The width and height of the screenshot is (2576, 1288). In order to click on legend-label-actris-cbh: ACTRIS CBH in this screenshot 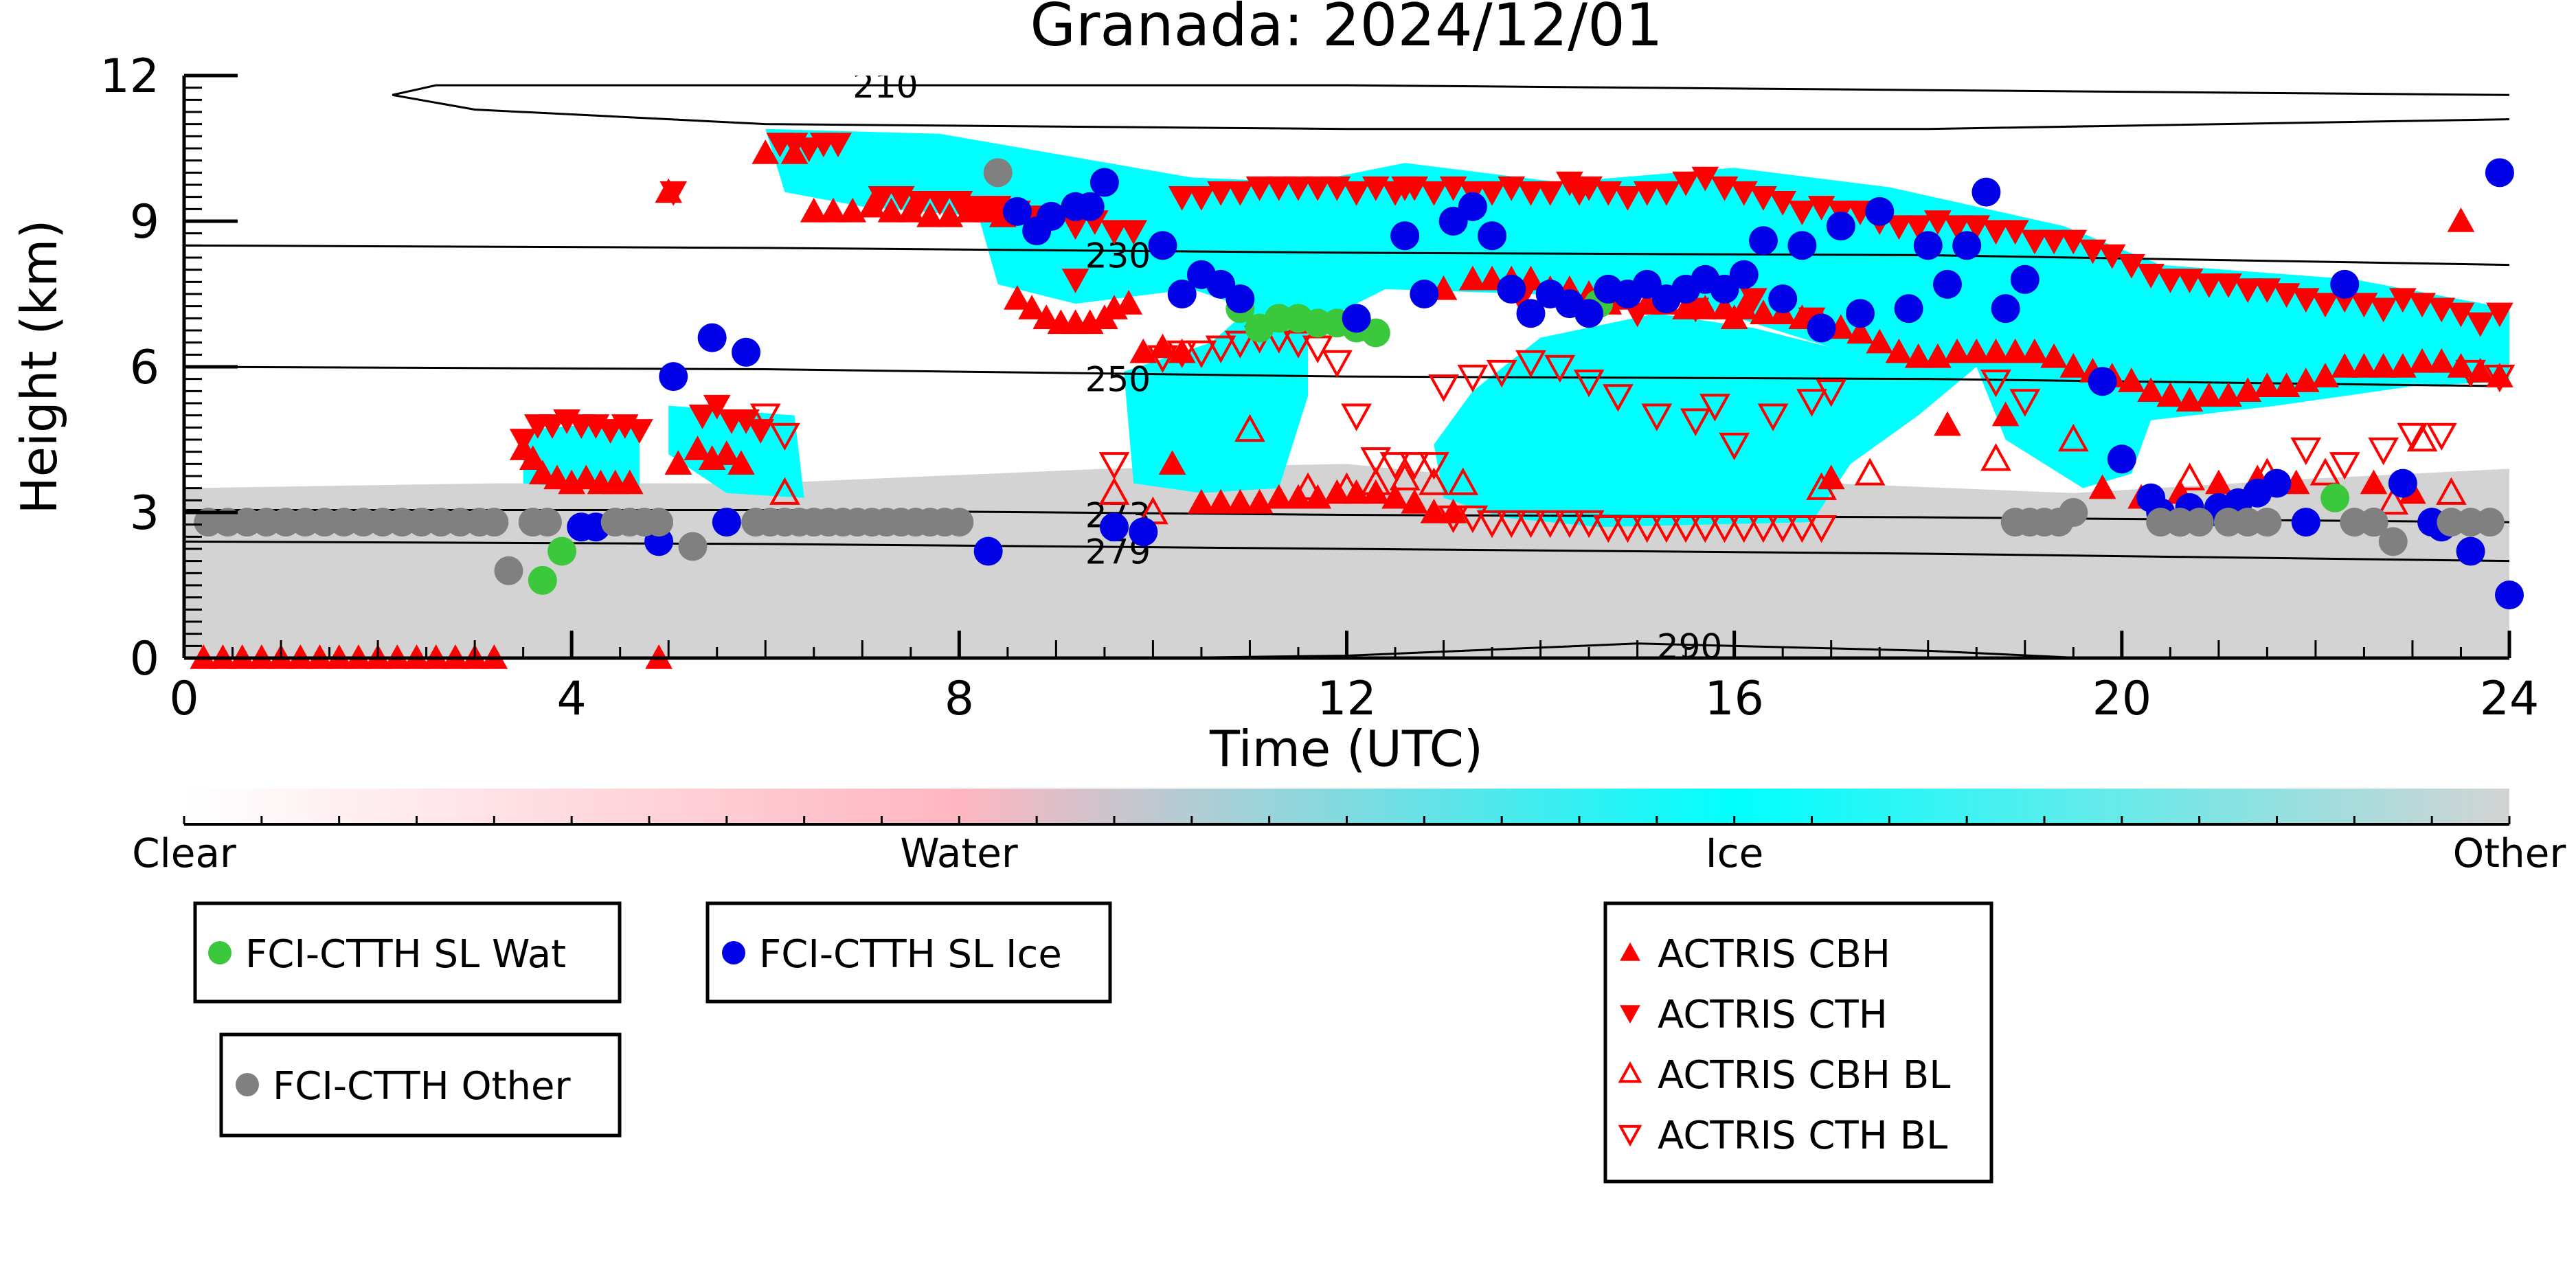, I will do `click(1774, 954)`.